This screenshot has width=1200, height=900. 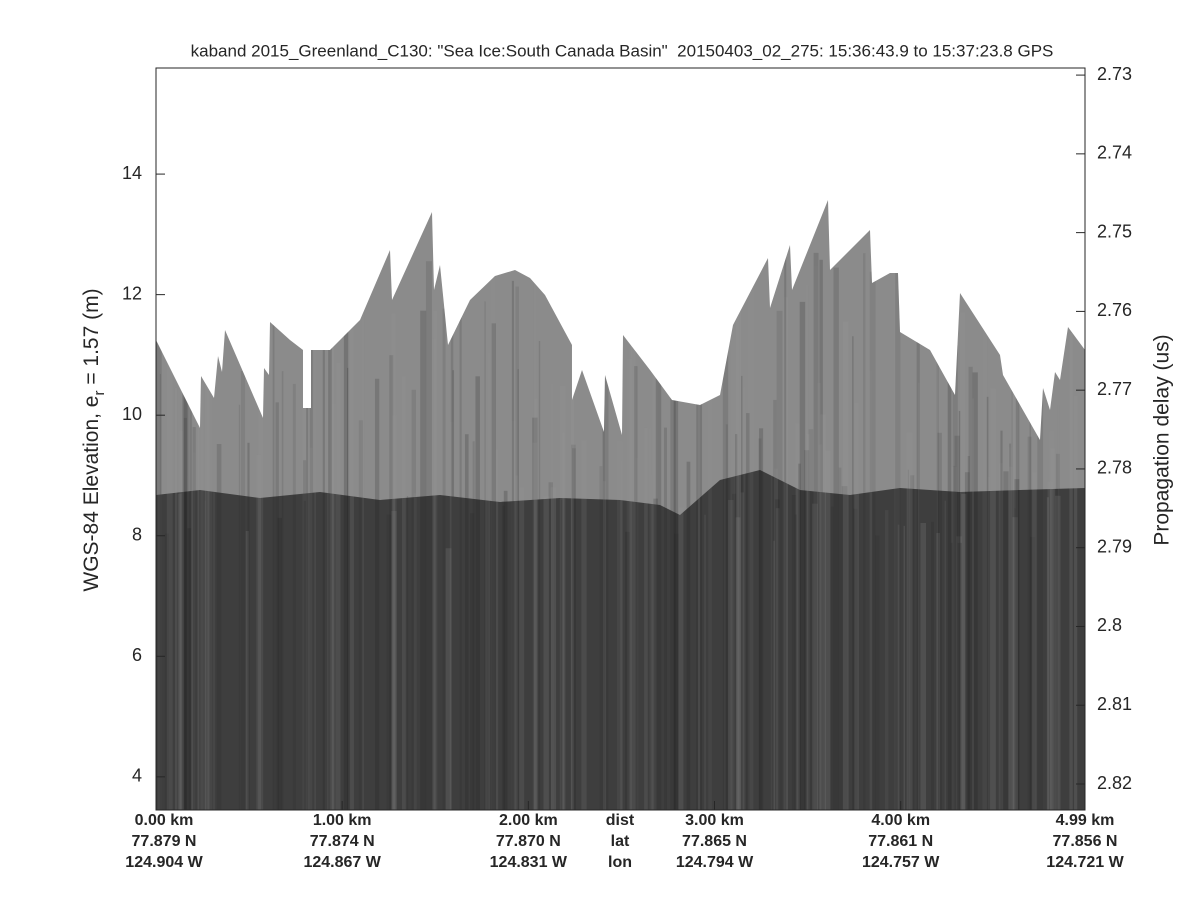 What do you see at coordinates (1114, 389) in the screenshot?
I see `y2-tick-label: 2.77` at bounding box center [1114, 389].